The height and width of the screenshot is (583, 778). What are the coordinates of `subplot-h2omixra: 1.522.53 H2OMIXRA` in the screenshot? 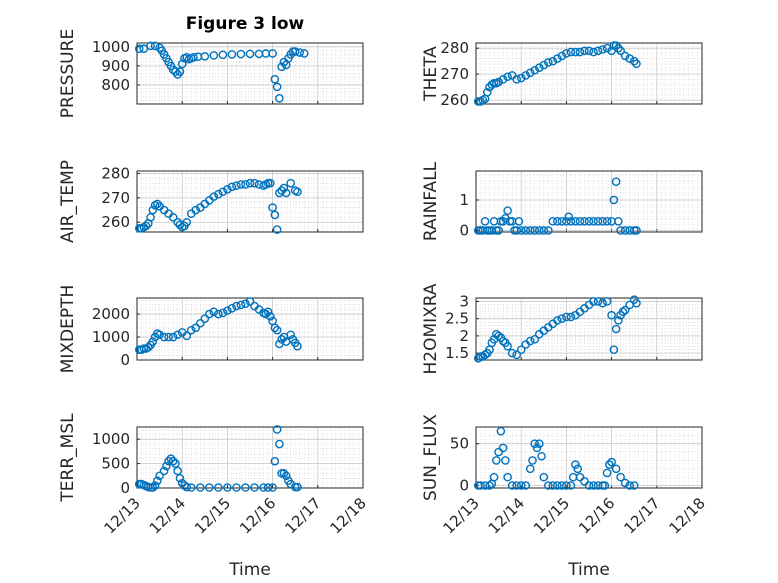 It's located at (562, 329).